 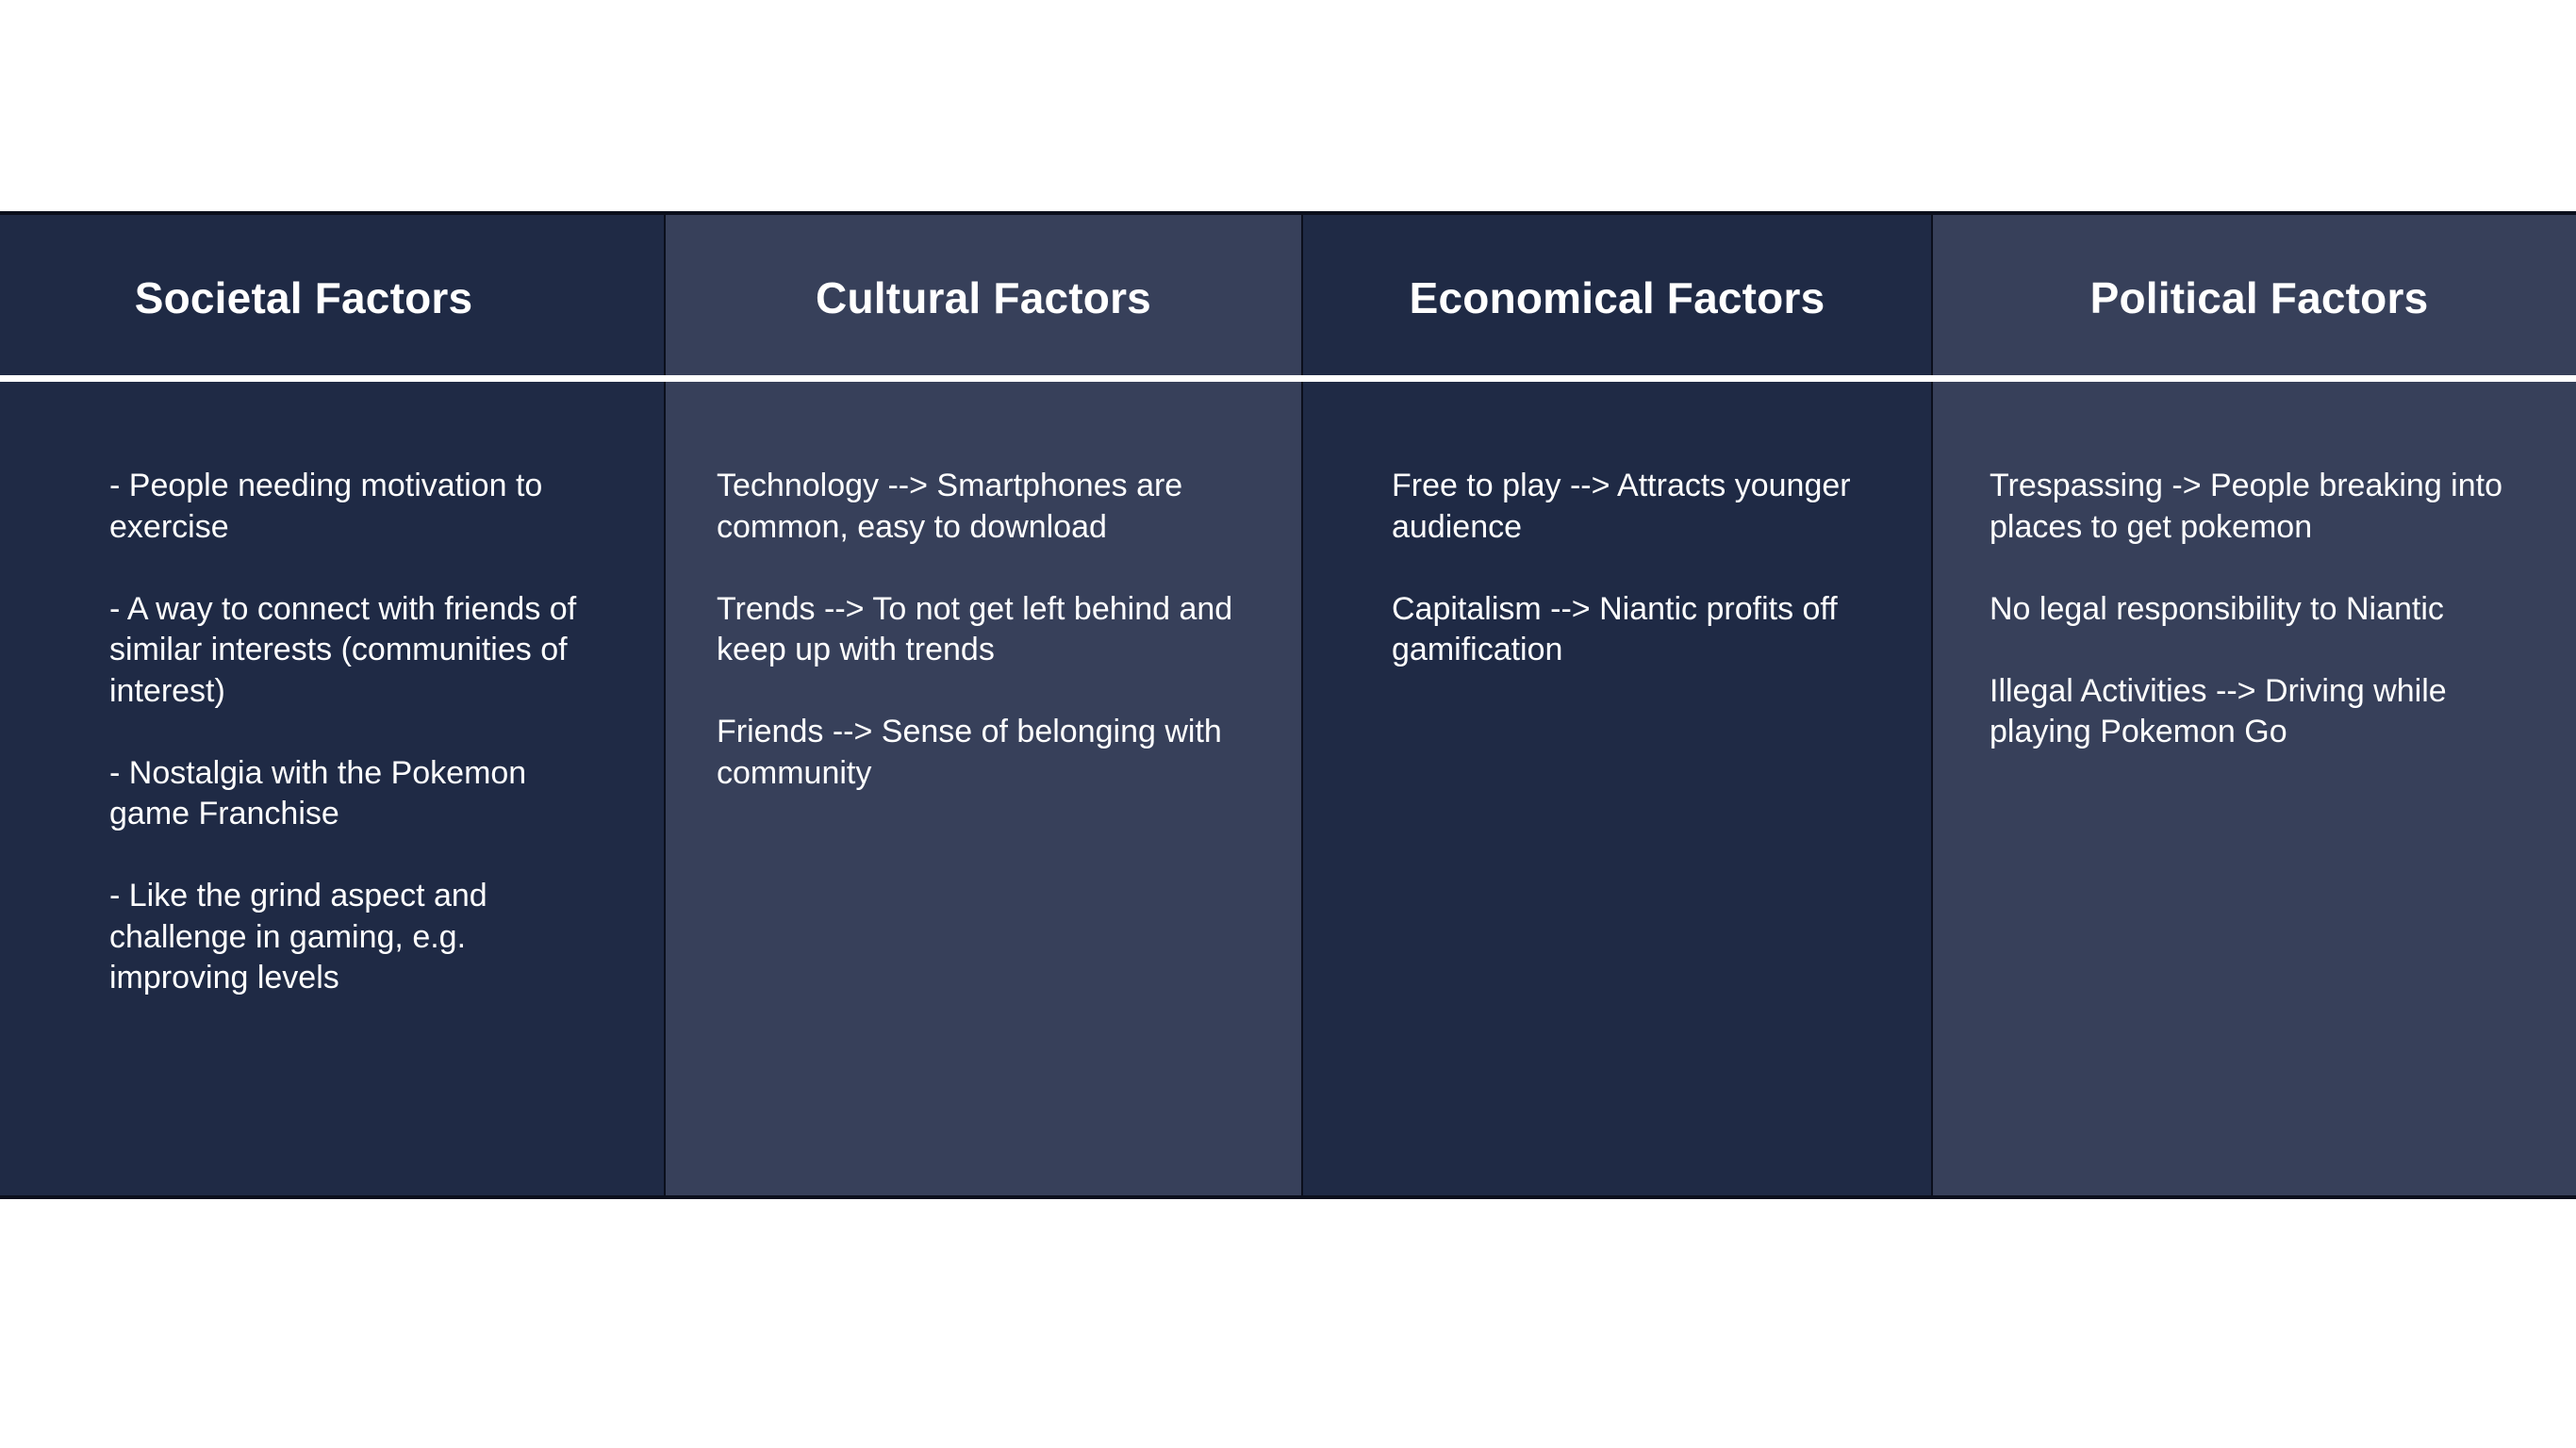 I want to click on column-heading-cultural: Cultural Factors, so click(x=983, y=297).